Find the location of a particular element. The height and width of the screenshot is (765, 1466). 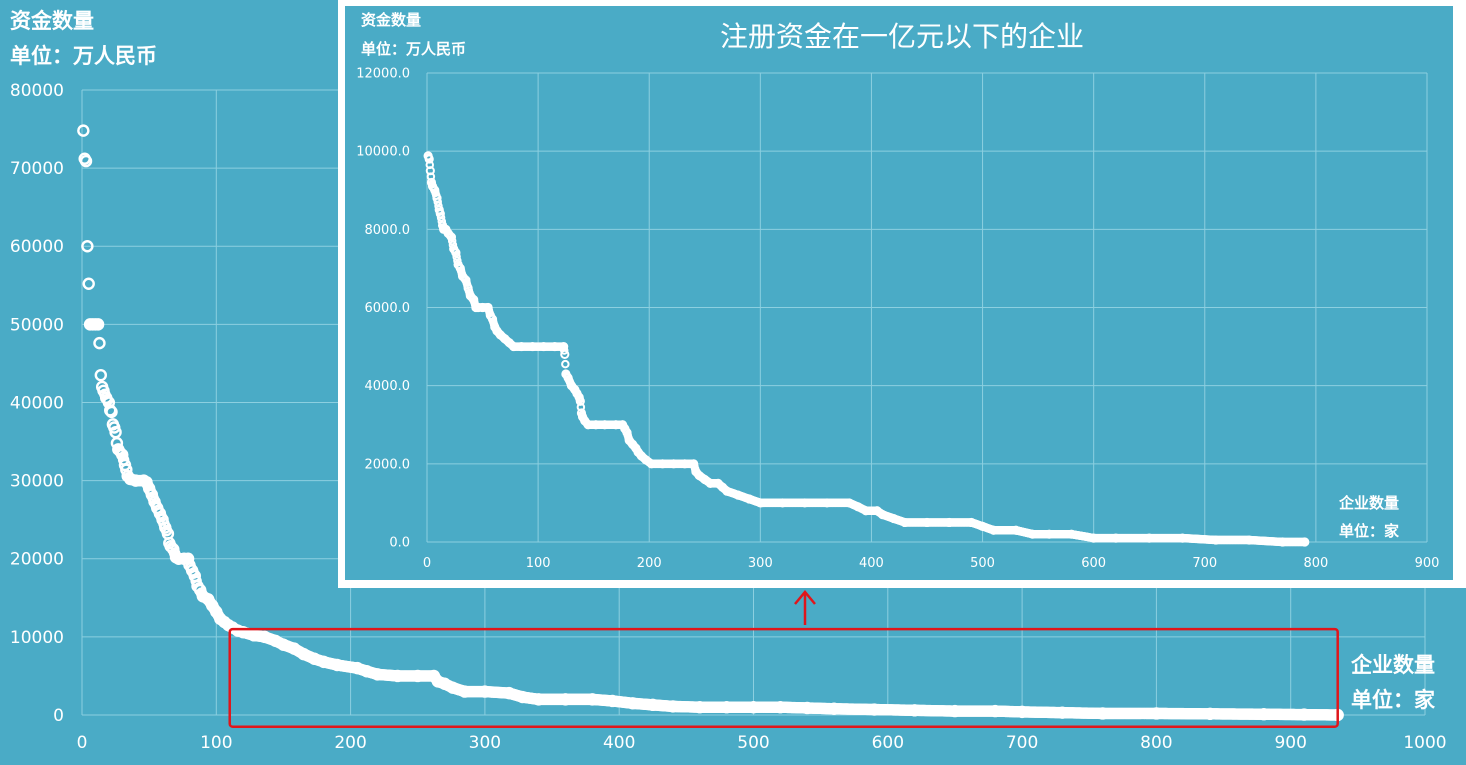

inset-y-axis-title: 资金数量 is located at coordinates (391, 20).